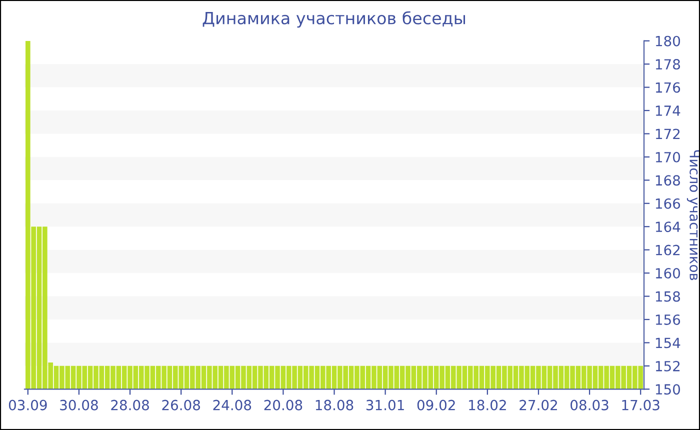 The image size is (700, 430). Describe the element at coordinates (668, 87) in the screenshot. I see `y-tick-label: 176` at that location.